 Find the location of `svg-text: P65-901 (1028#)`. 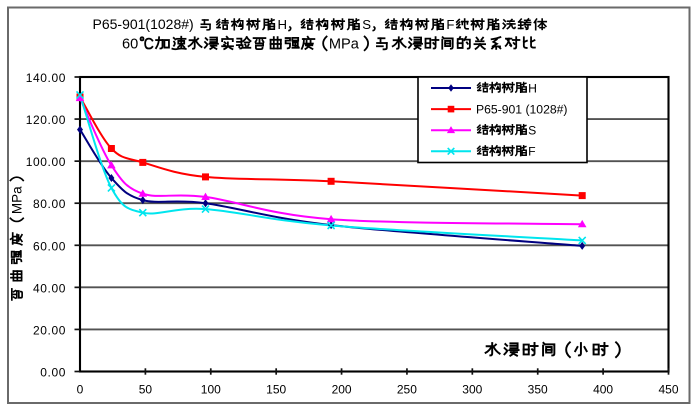

svg-text: P65-901 (1028#) is located at coordinates (521, 110).